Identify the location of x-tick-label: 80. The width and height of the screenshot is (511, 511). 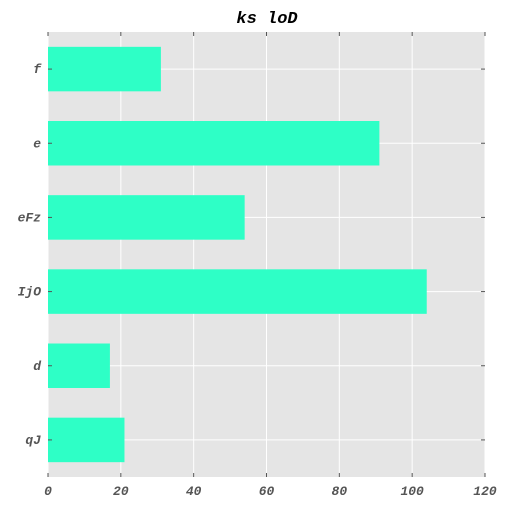
(340, 491).